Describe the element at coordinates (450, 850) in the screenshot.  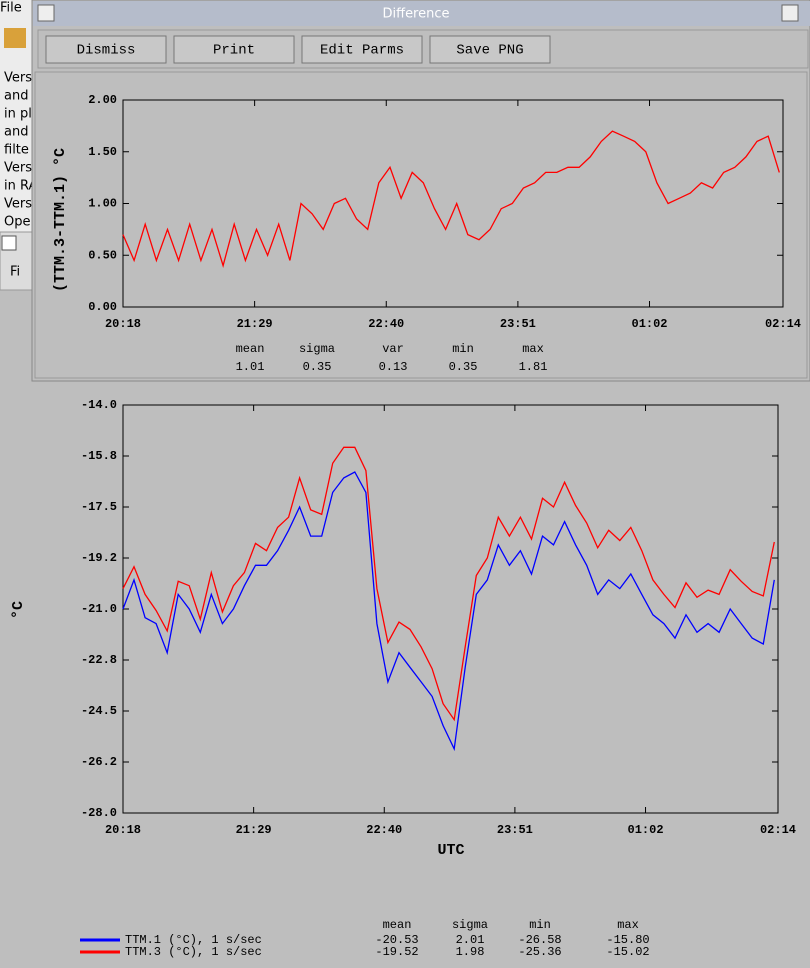
I see `x-axis-label: UTC` at that location.